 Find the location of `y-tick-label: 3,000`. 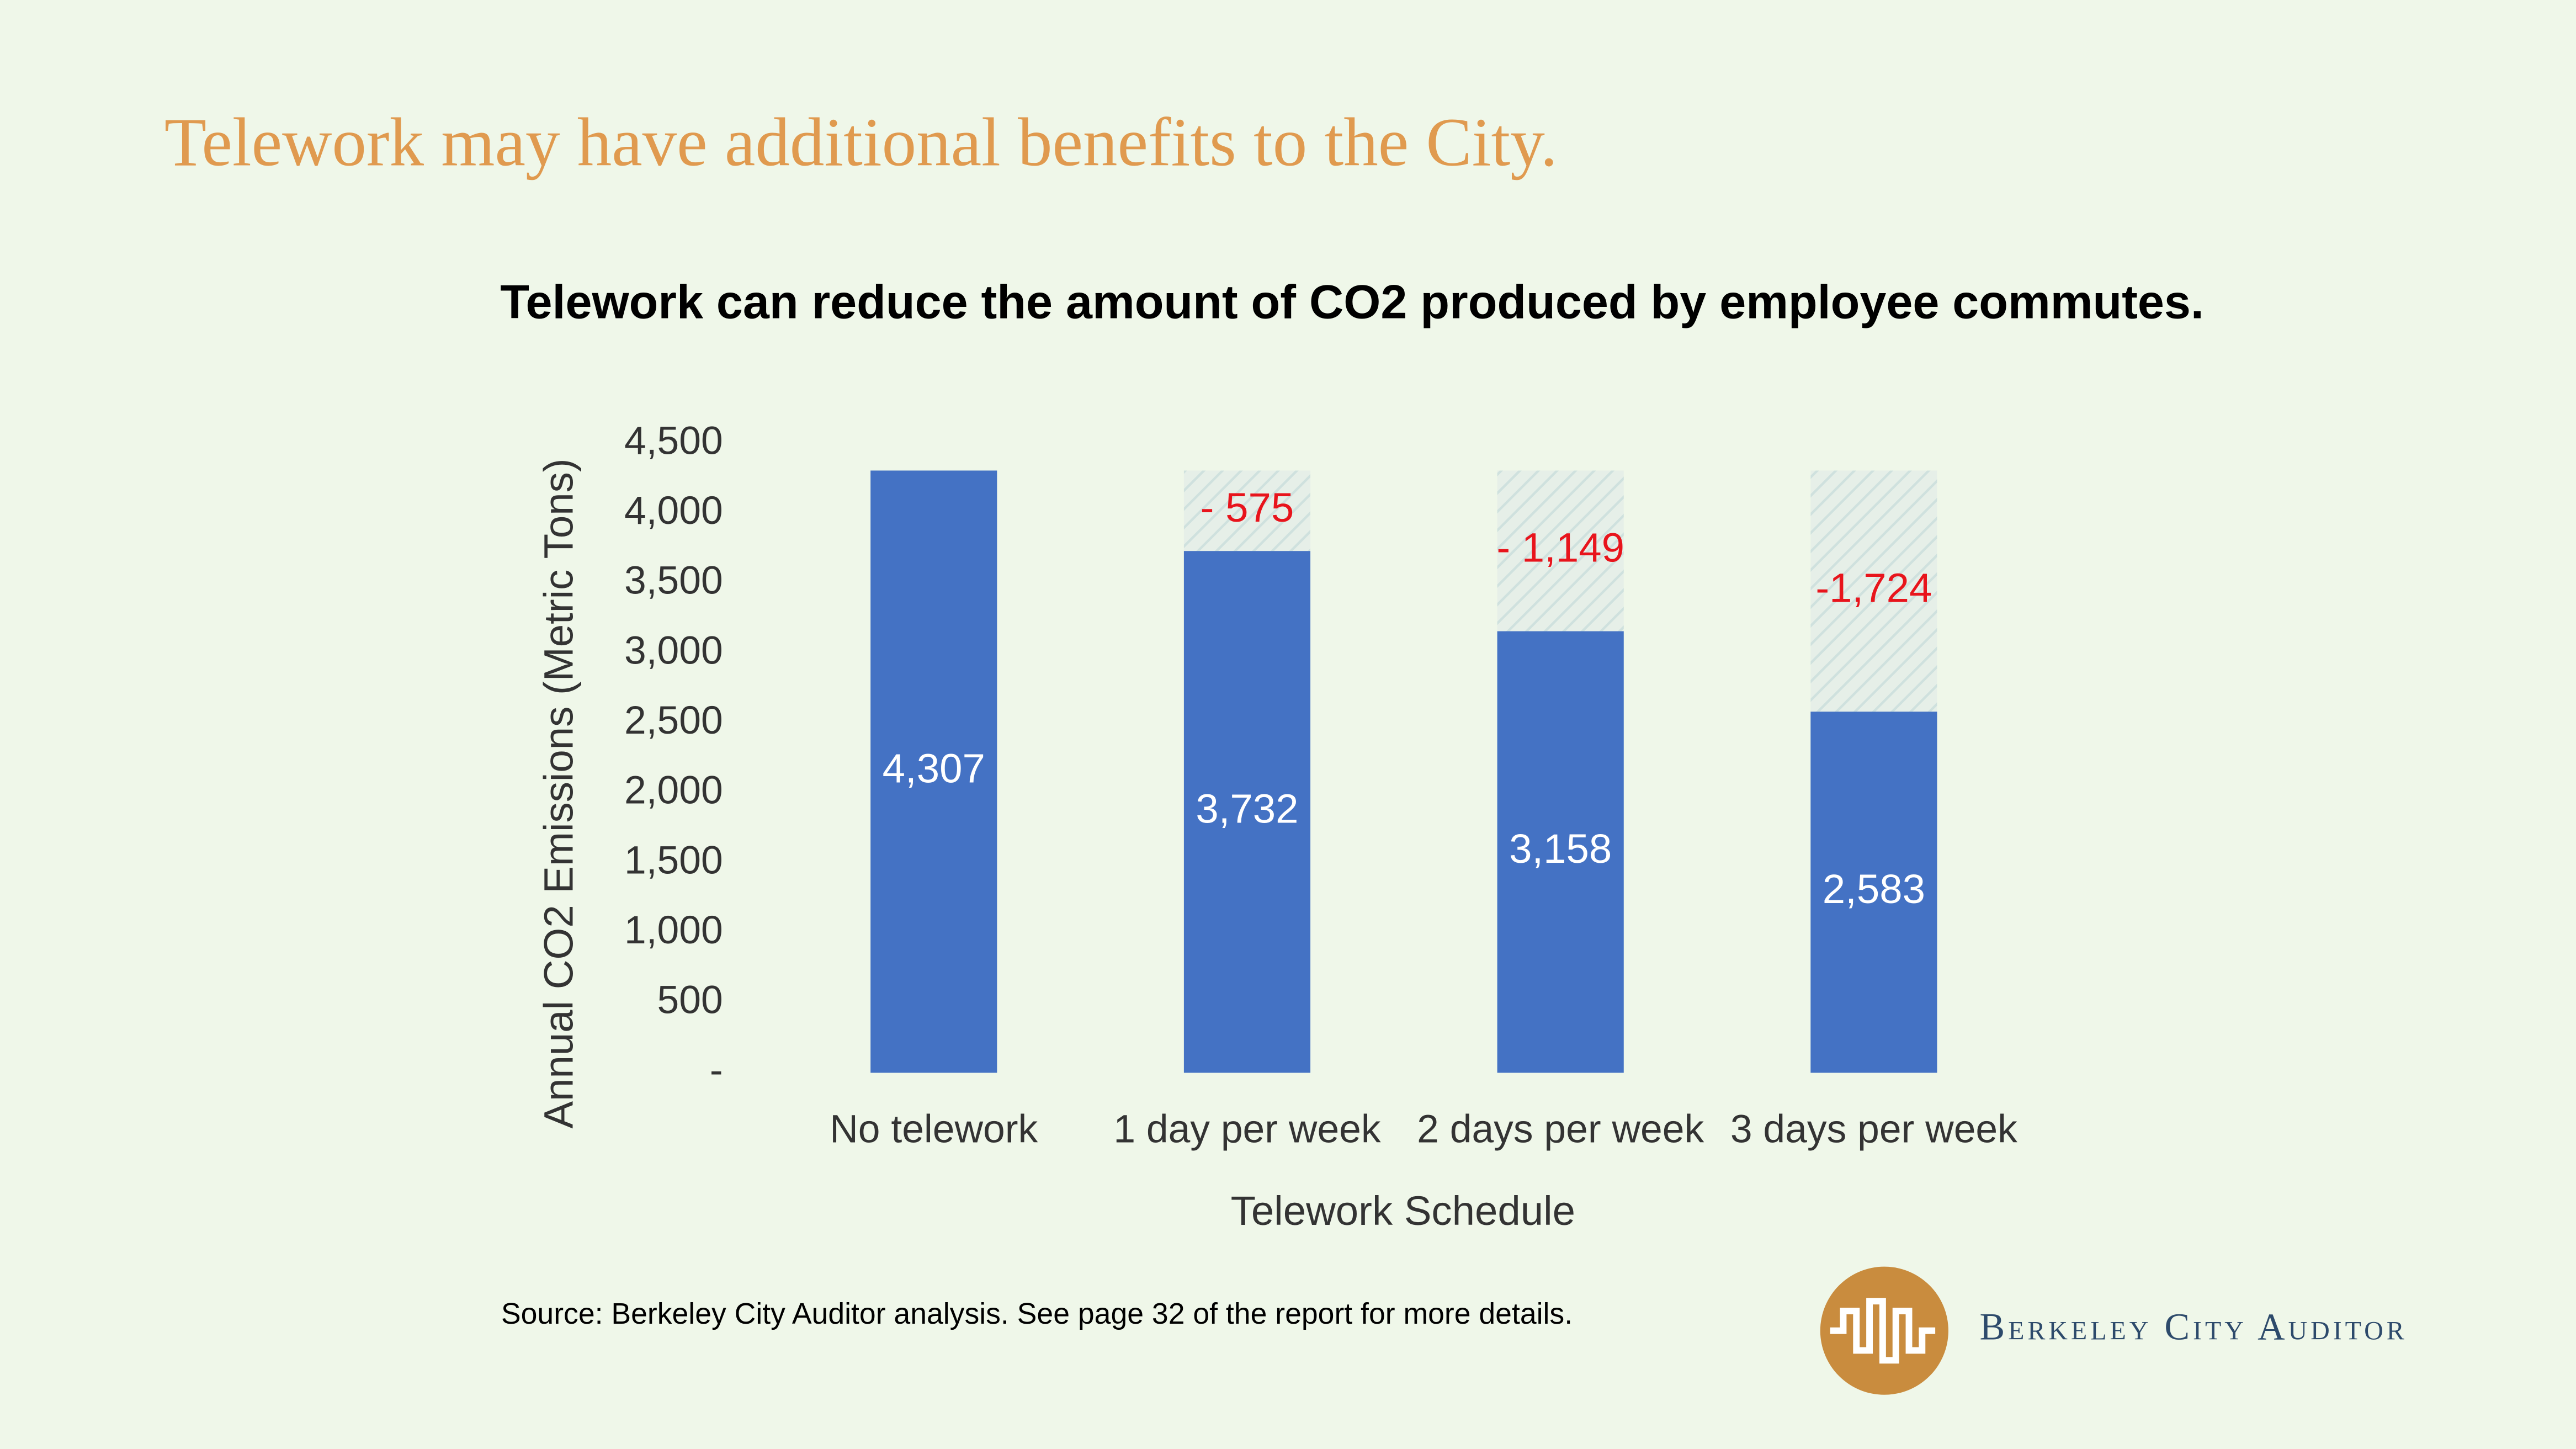

y-tick-label: 3,000 is located at coordinates (673, 650).